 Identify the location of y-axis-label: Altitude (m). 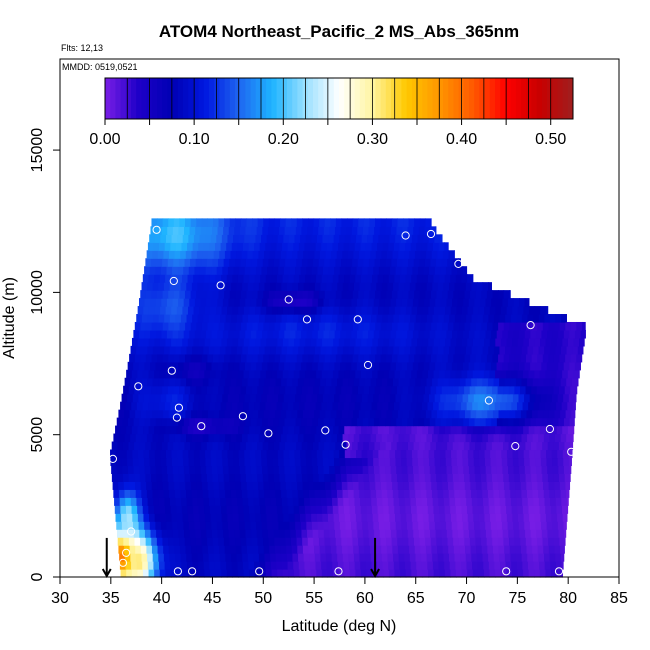
(9, 318).